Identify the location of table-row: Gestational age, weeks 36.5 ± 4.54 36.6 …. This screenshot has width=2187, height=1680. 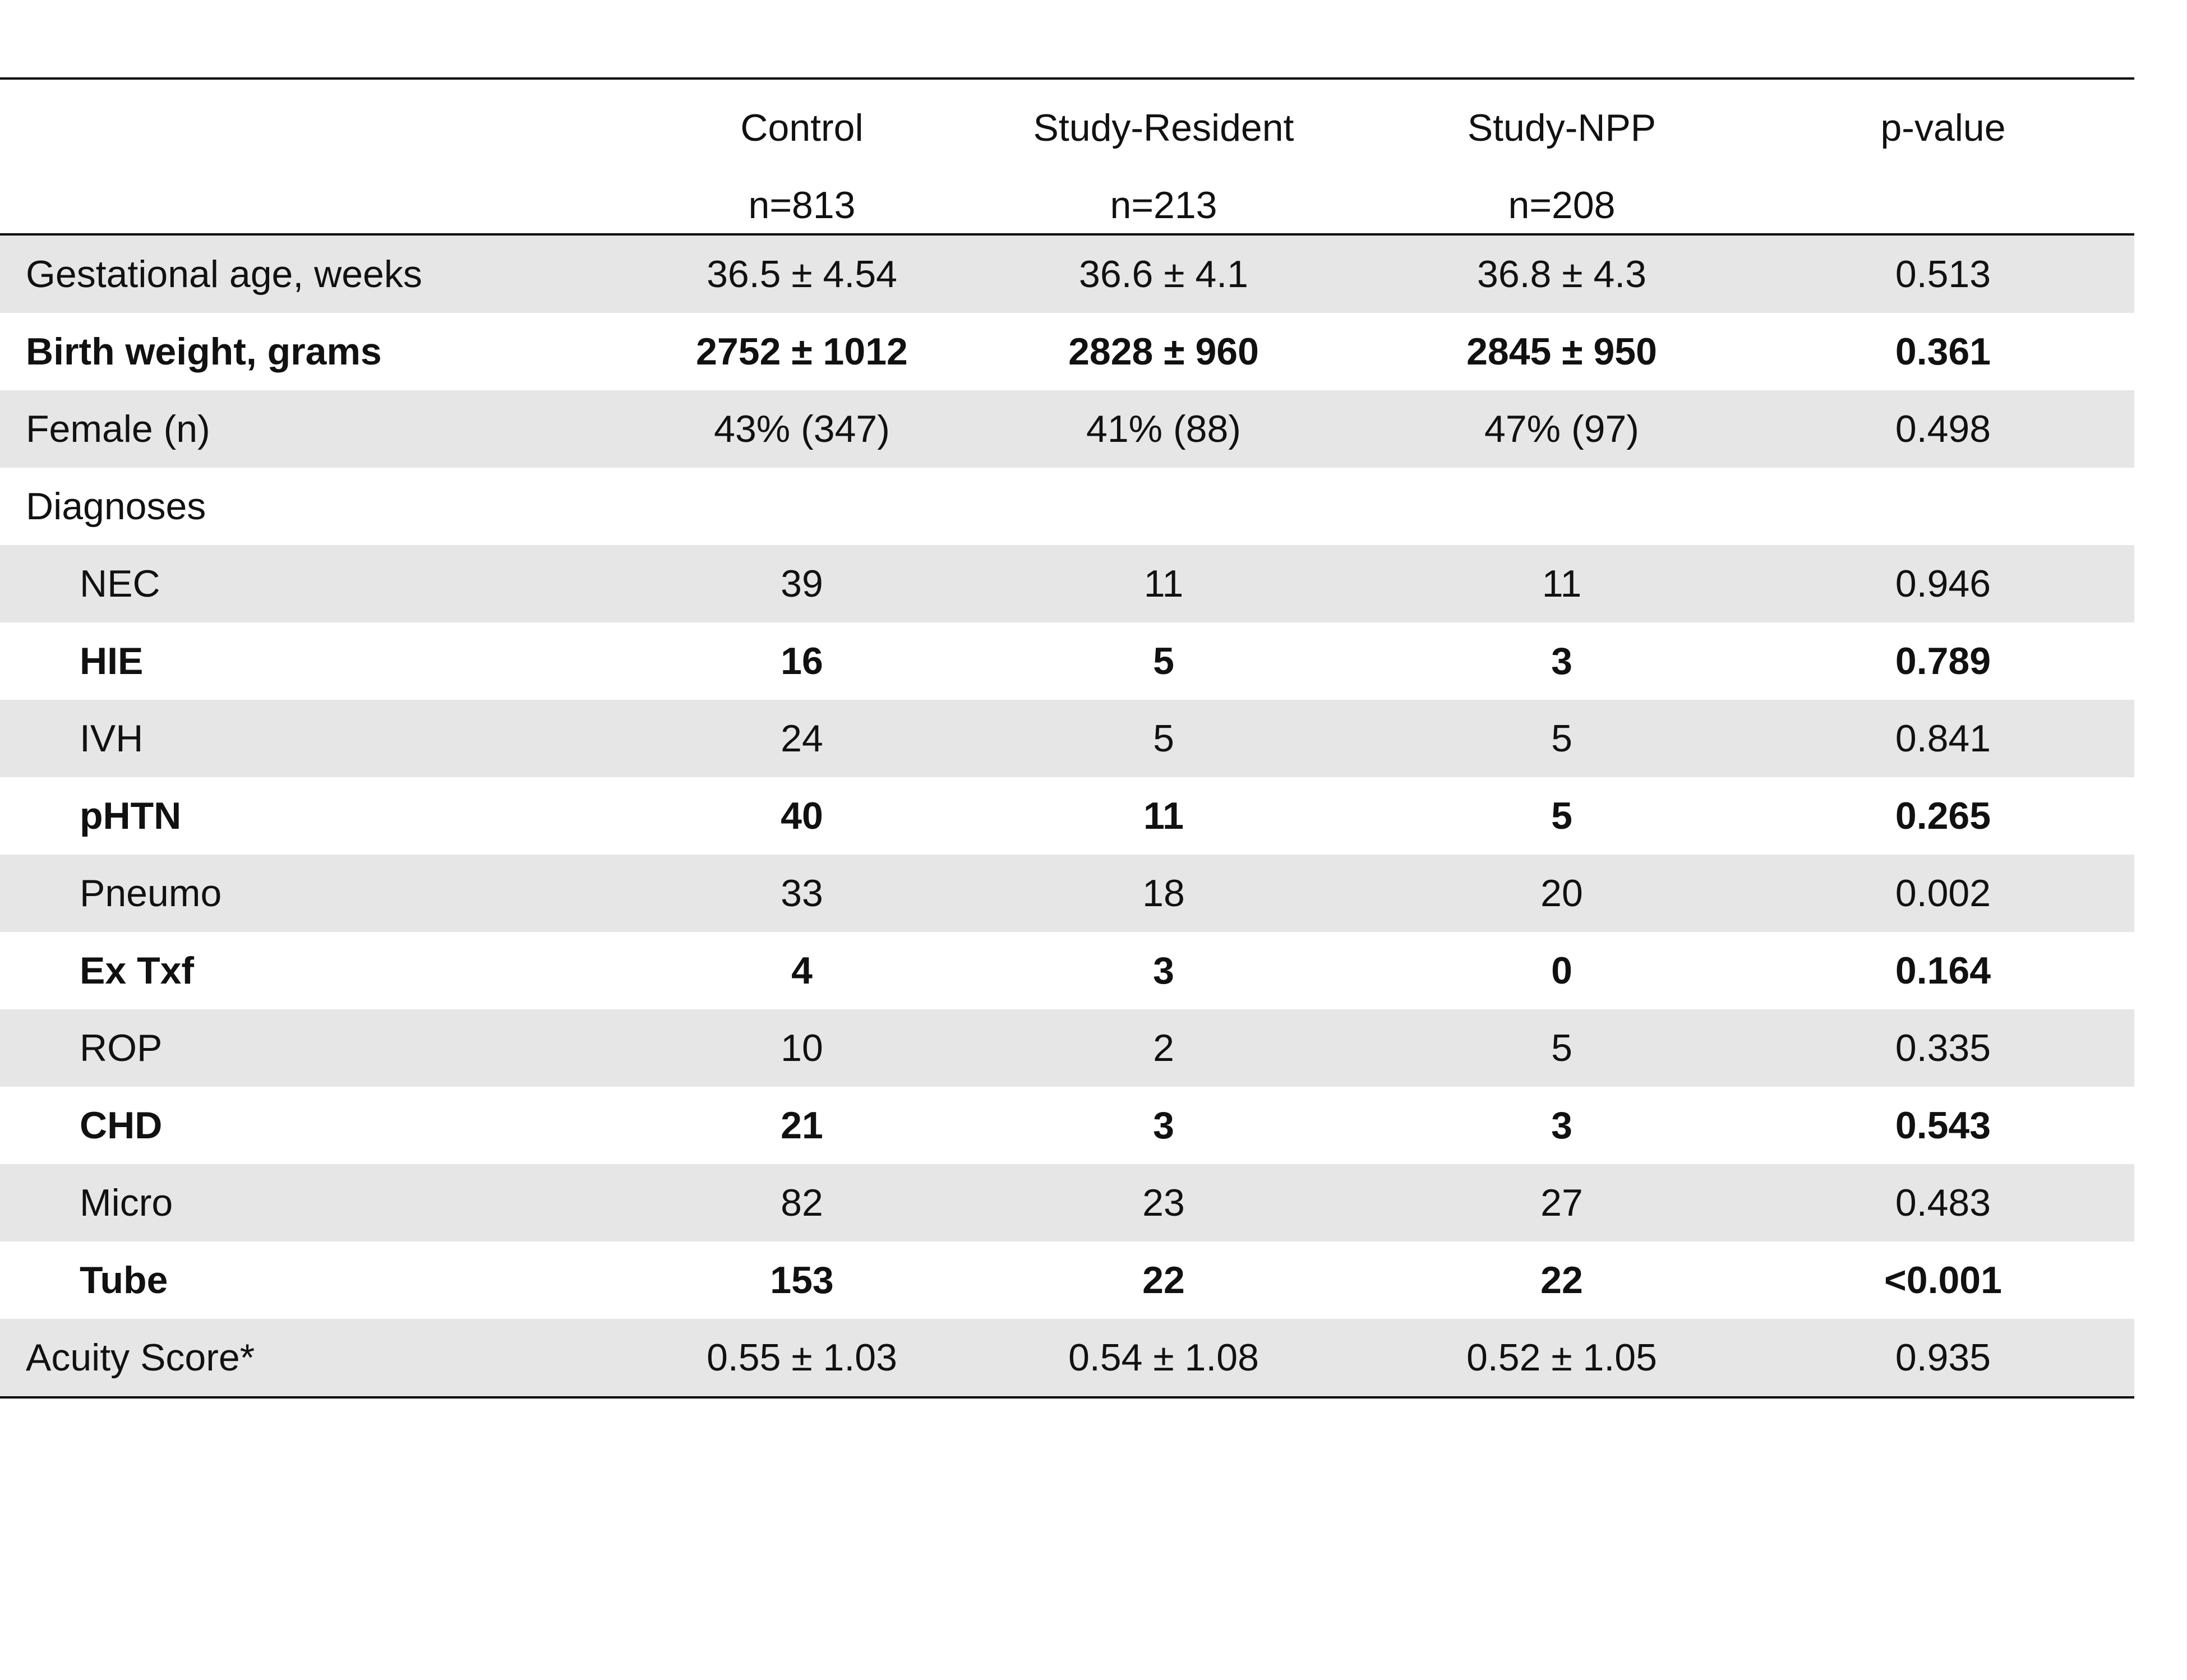
(1067, 274).